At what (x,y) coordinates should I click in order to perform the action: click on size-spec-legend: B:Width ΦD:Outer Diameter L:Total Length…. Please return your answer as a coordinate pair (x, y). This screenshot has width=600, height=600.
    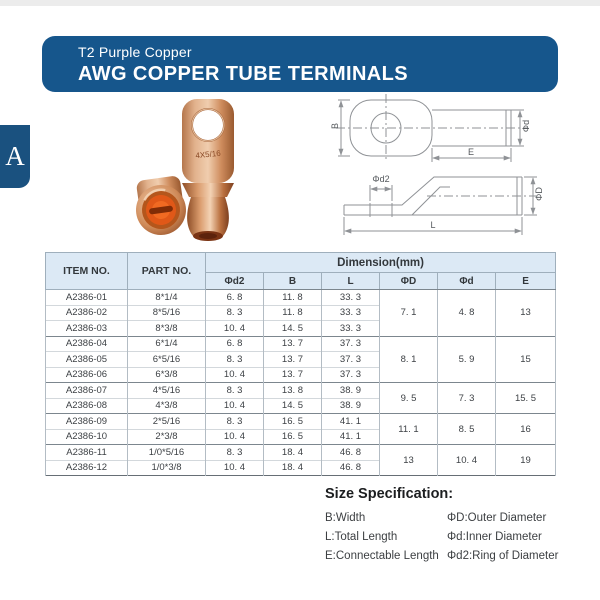
    Looking at the image, I should click on (450, 537).